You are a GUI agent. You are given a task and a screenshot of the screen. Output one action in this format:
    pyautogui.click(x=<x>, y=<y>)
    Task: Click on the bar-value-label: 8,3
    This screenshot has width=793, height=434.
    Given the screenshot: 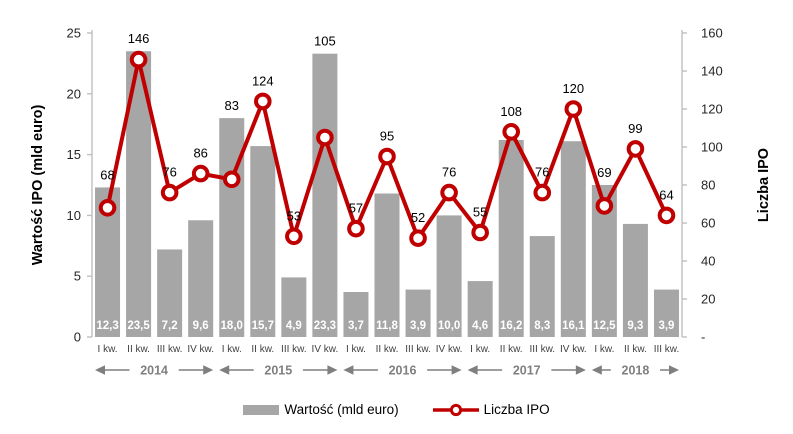 What is the action you would take?
    pyautogui.click(x=542, y=326)
    